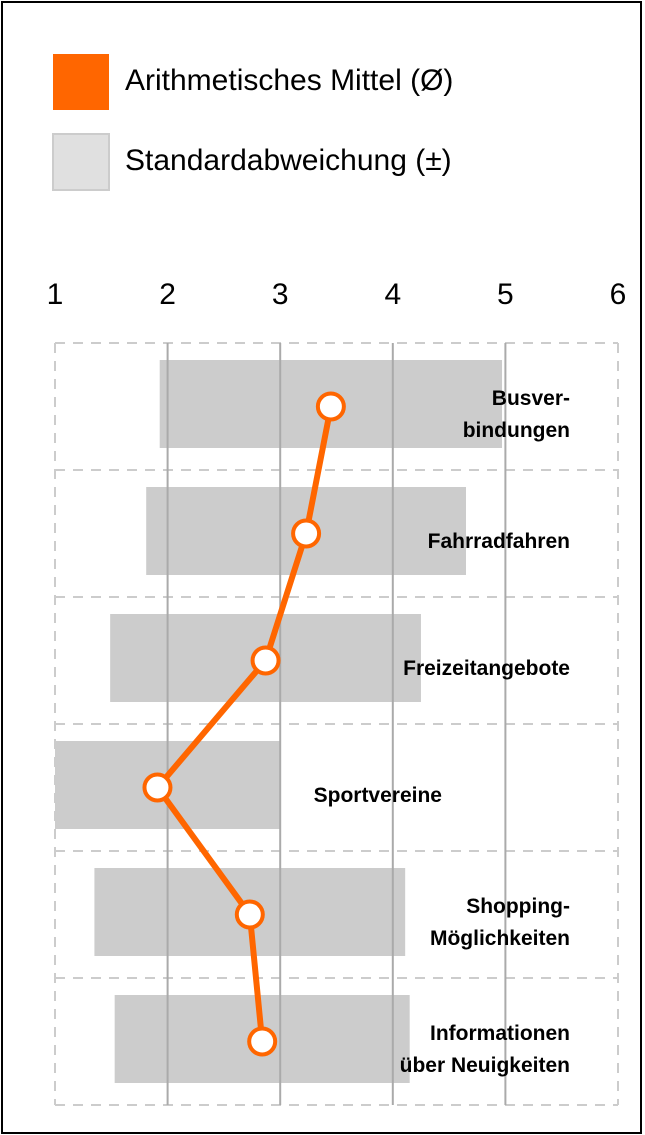 Image resolution: width=645 pixels, height=1135 pixels. I want to click on category-label: Informationen über Neuigkeiten, so click(484, 1049).